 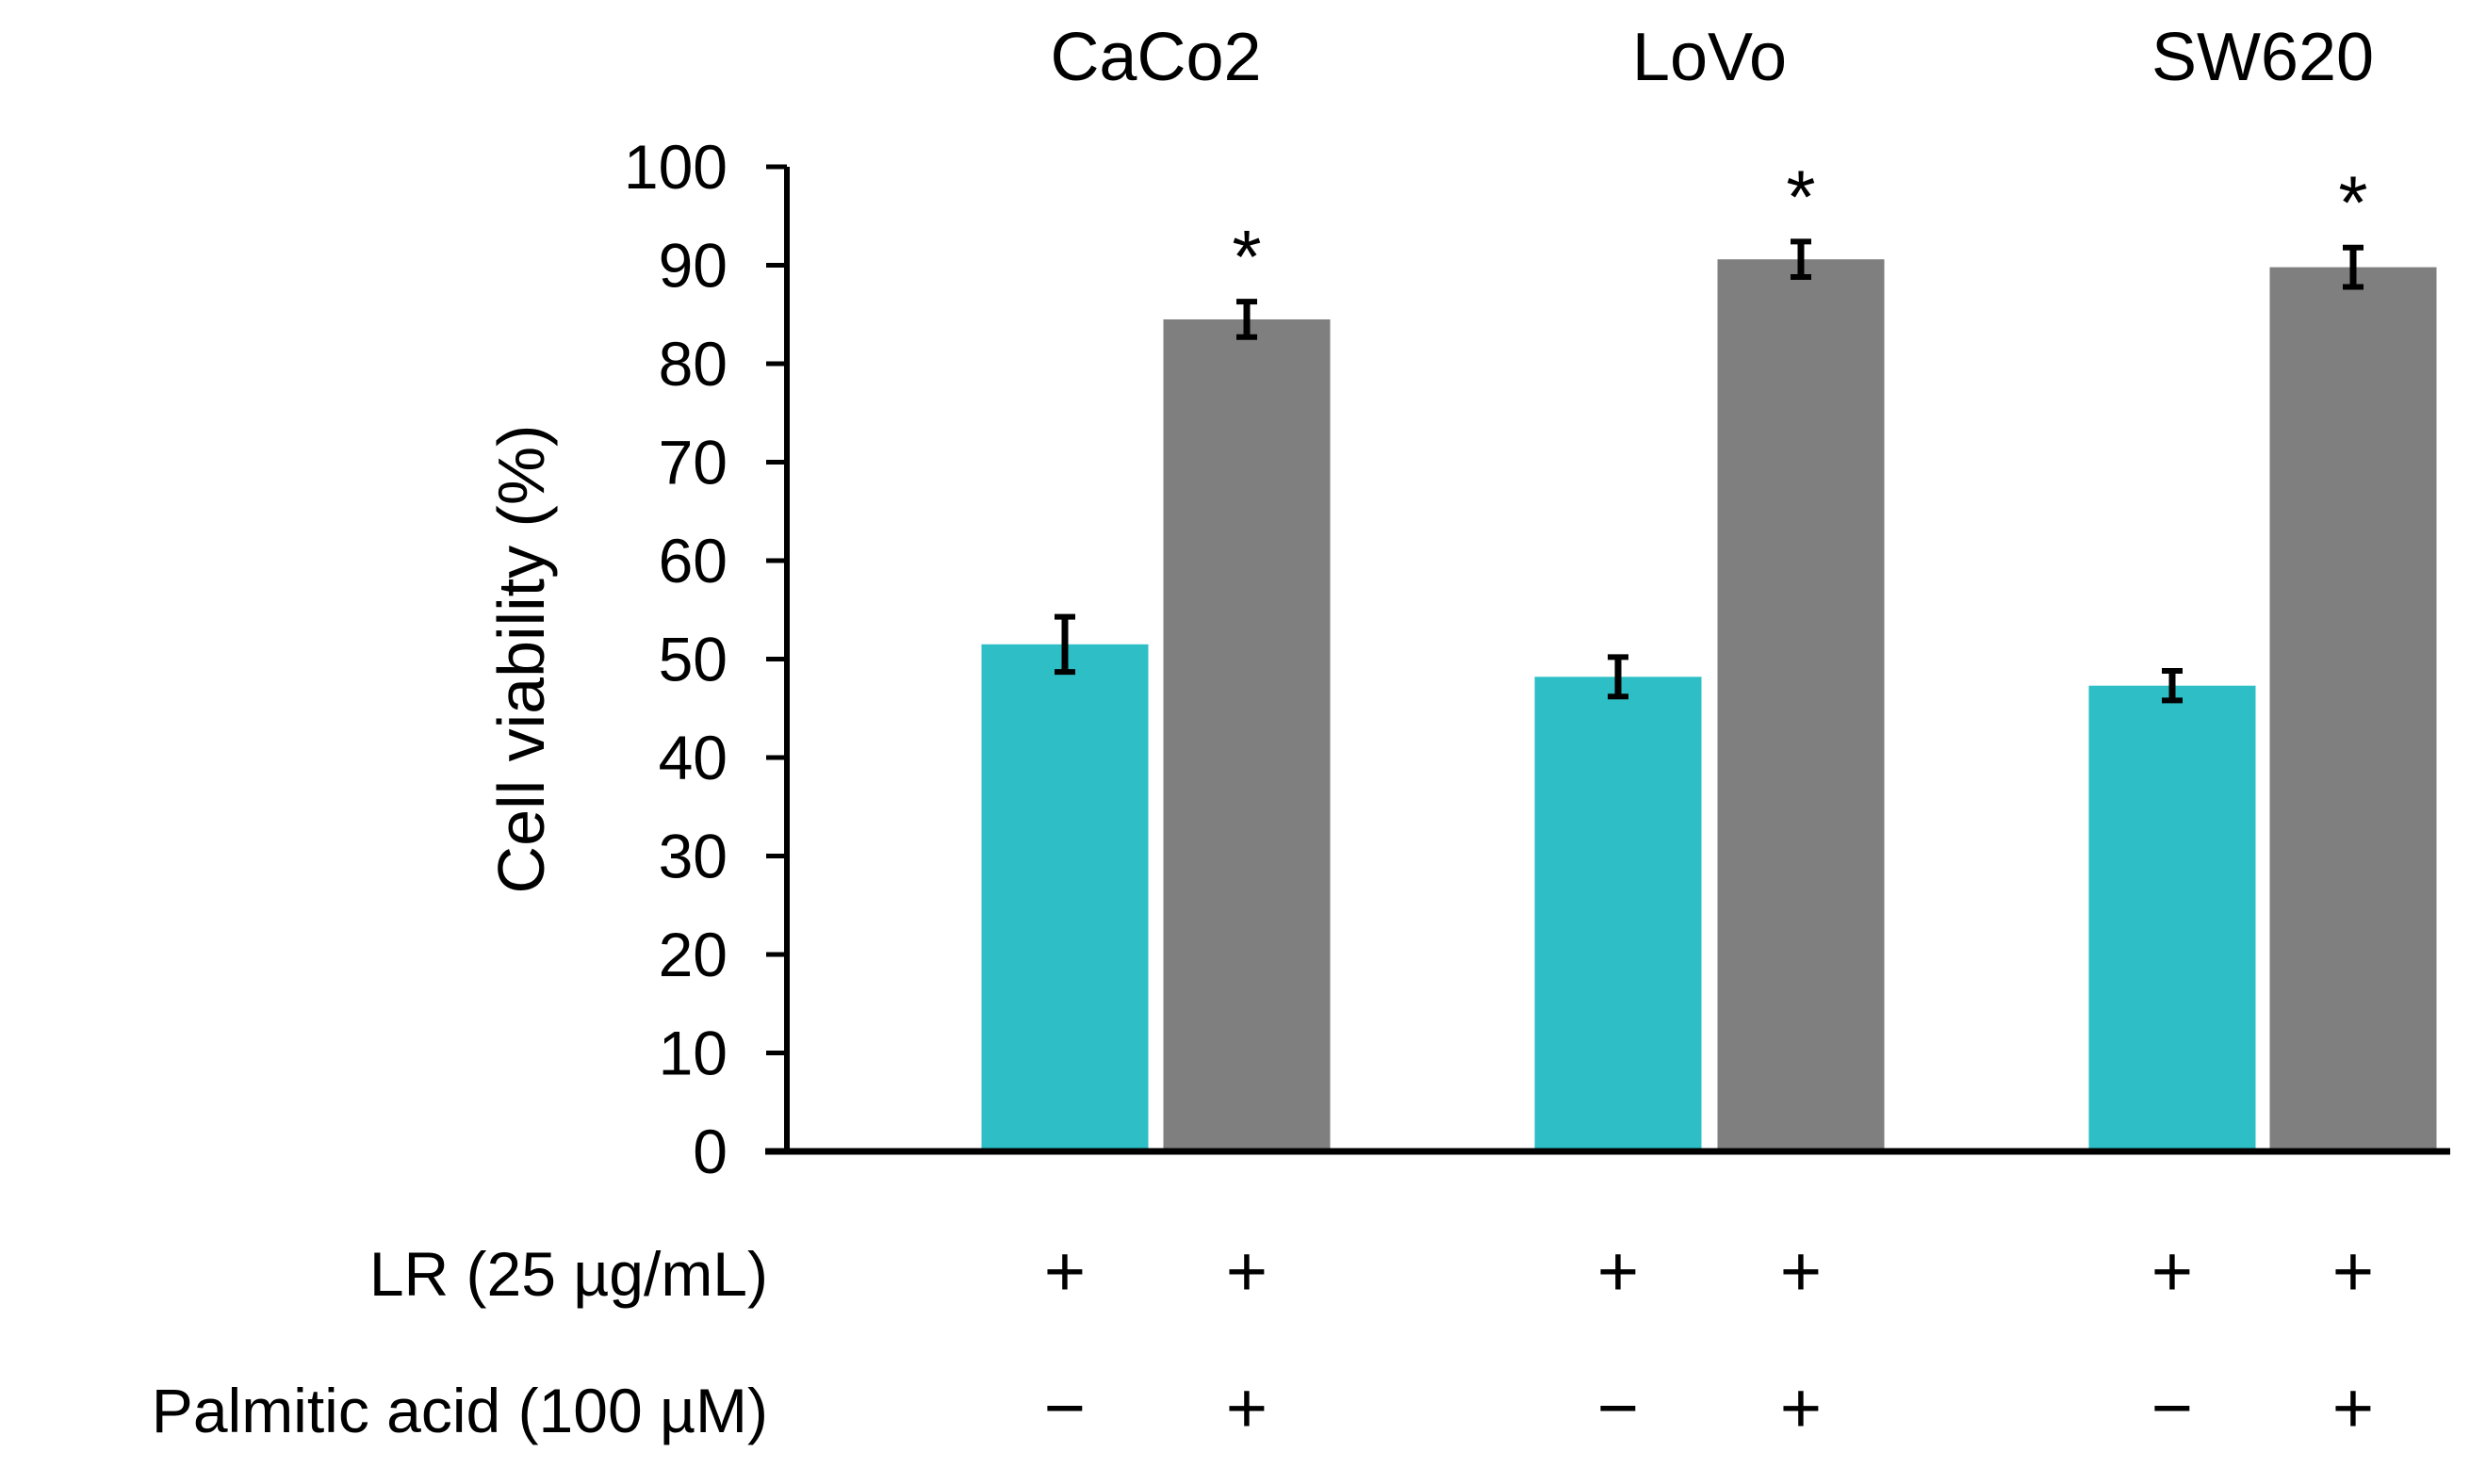 I want to click on y-tick-label-80: 80, so click(x=693, y=364).